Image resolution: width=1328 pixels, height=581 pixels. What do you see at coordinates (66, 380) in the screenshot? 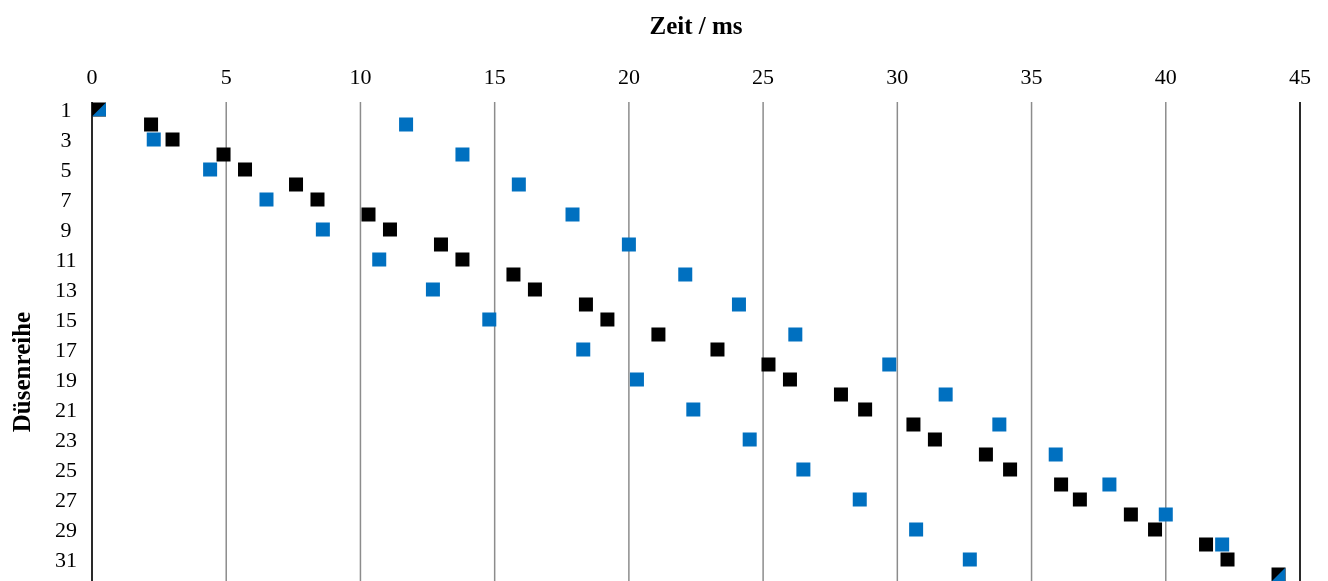
I see `y-tick-label: 19` at bounding box center [66, 380].